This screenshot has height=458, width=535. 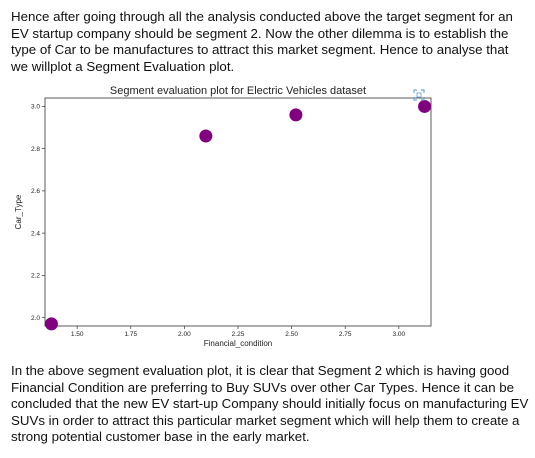 I want to click on y-axis-label: Car_Type, so click(x=18, y=211).